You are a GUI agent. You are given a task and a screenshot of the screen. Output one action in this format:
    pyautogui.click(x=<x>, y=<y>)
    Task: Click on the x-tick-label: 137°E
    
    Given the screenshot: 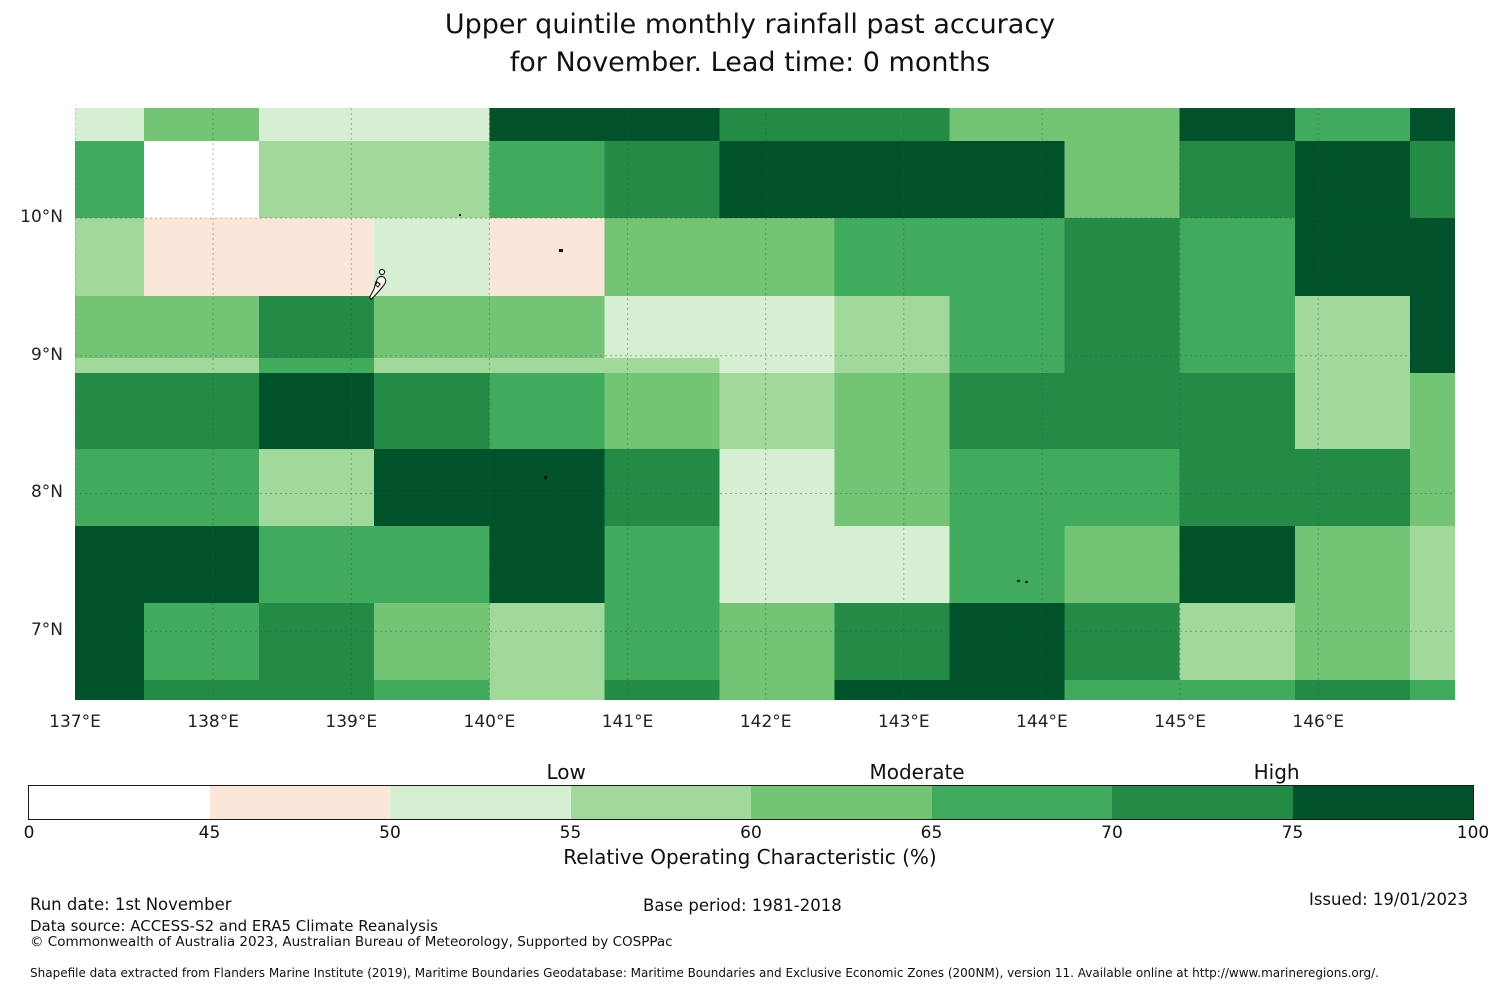 What is the action you would take?
    pyautogui.click(x=75, y=722)
    